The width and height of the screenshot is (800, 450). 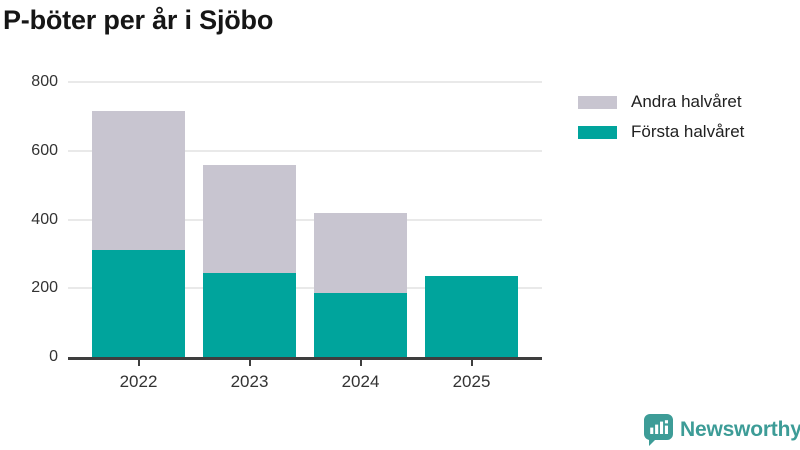 What do you see at coordinates (138, 303) in the screenshot?
I see `bar-segment-f-rsta-halv-ret-2022` at bounding box center [138, 303].